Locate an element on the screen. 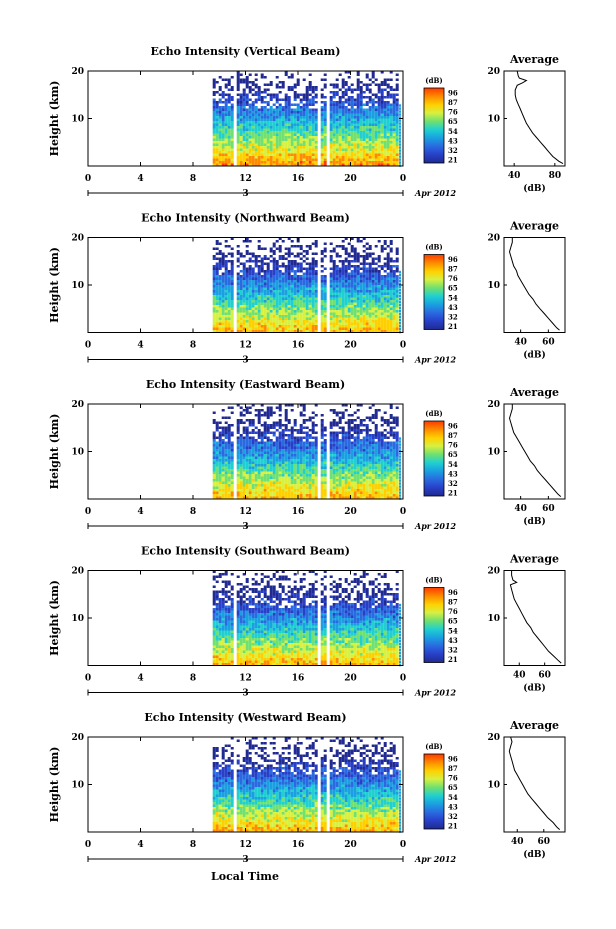 This screenshot has width=616, height=929. panel-title: Echo Intensity (Southward Beam) is located at coordinates (245, 551).